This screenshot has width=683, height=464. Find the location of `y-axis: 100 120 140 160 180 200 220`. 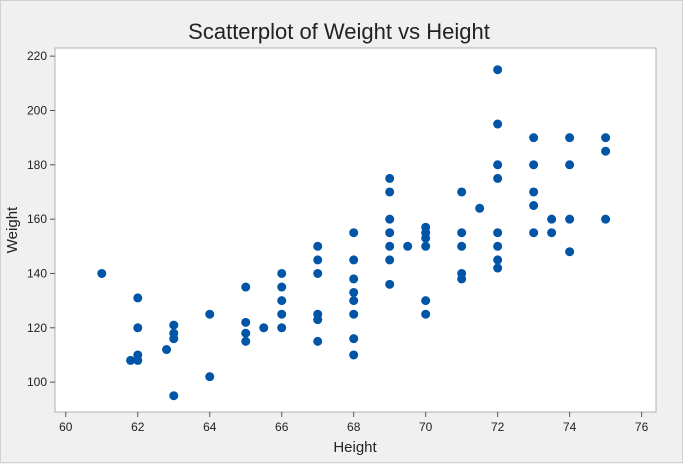

y-axis: 100 120 140 160 180 200 220 is located at coordinates (41, 219).